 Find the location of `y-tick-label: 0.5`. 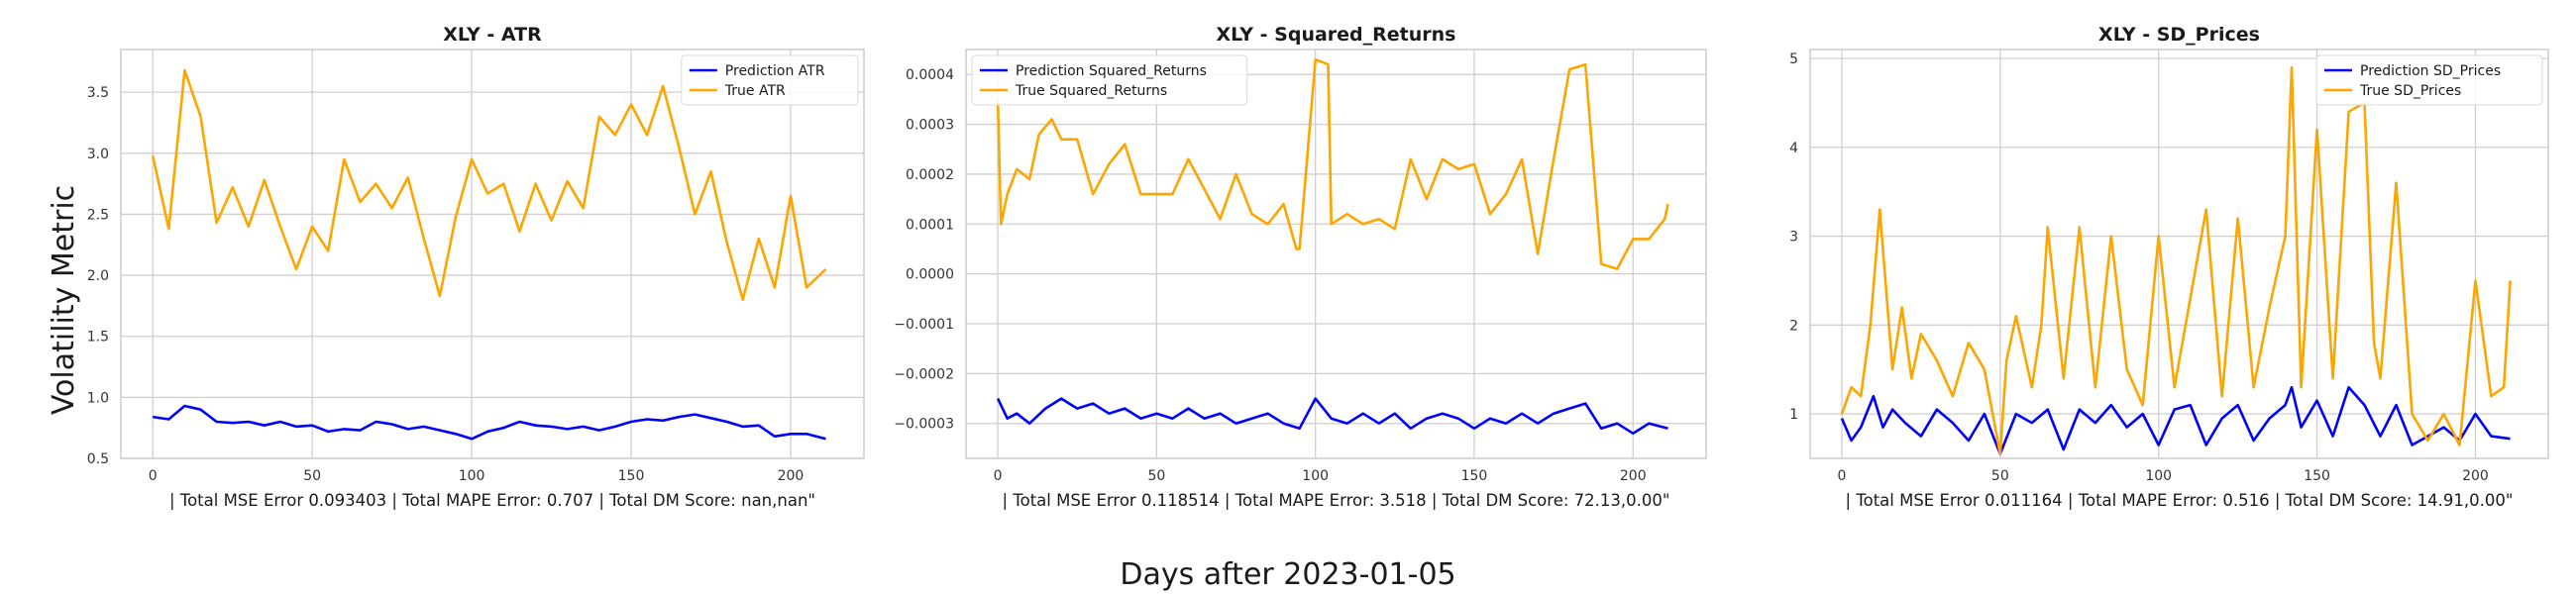

y-tick-label: 0.5 is located at coordinates (98, 459).